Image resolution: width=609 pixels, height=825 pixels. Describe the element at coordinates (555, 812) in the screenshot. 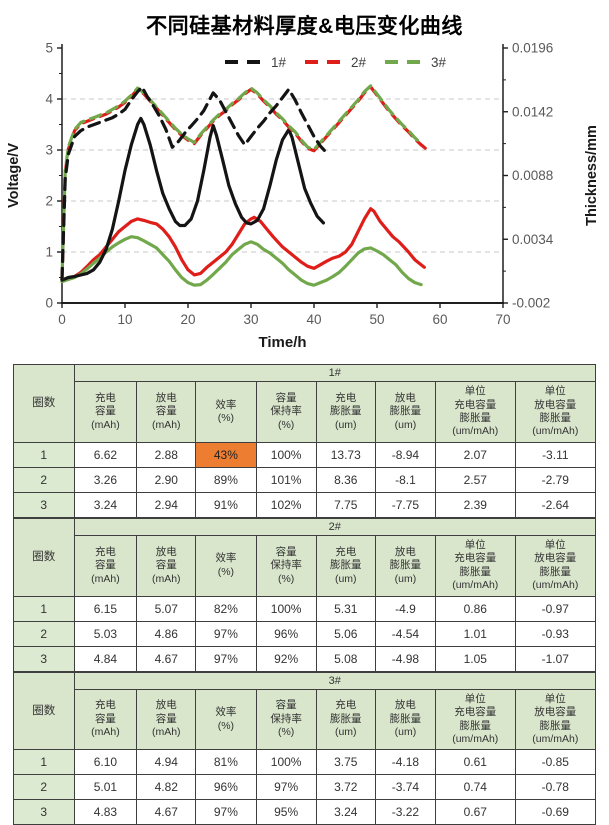

I see `value-cell: -0.69` at that location.